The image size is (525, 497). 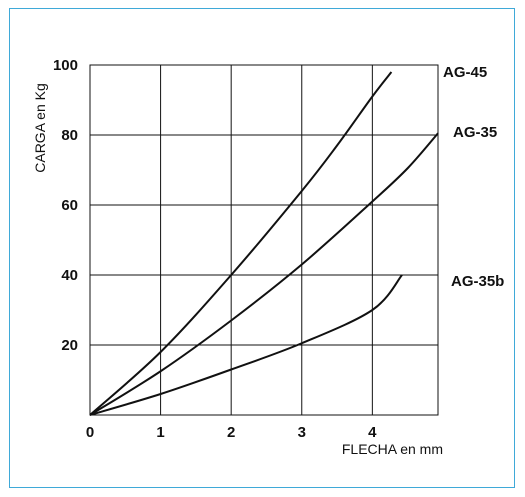 I want to click on x-tick-label: 4, so click(x=372, y=432).